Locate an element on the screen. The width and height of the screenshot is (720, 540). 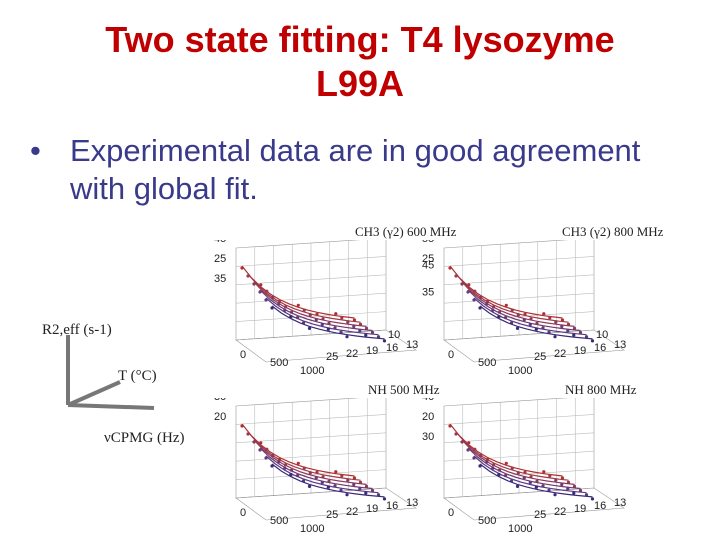
panel-label-ch3-600: CH3 (γ2) 600 MHz is located at coordinates (406, 231).